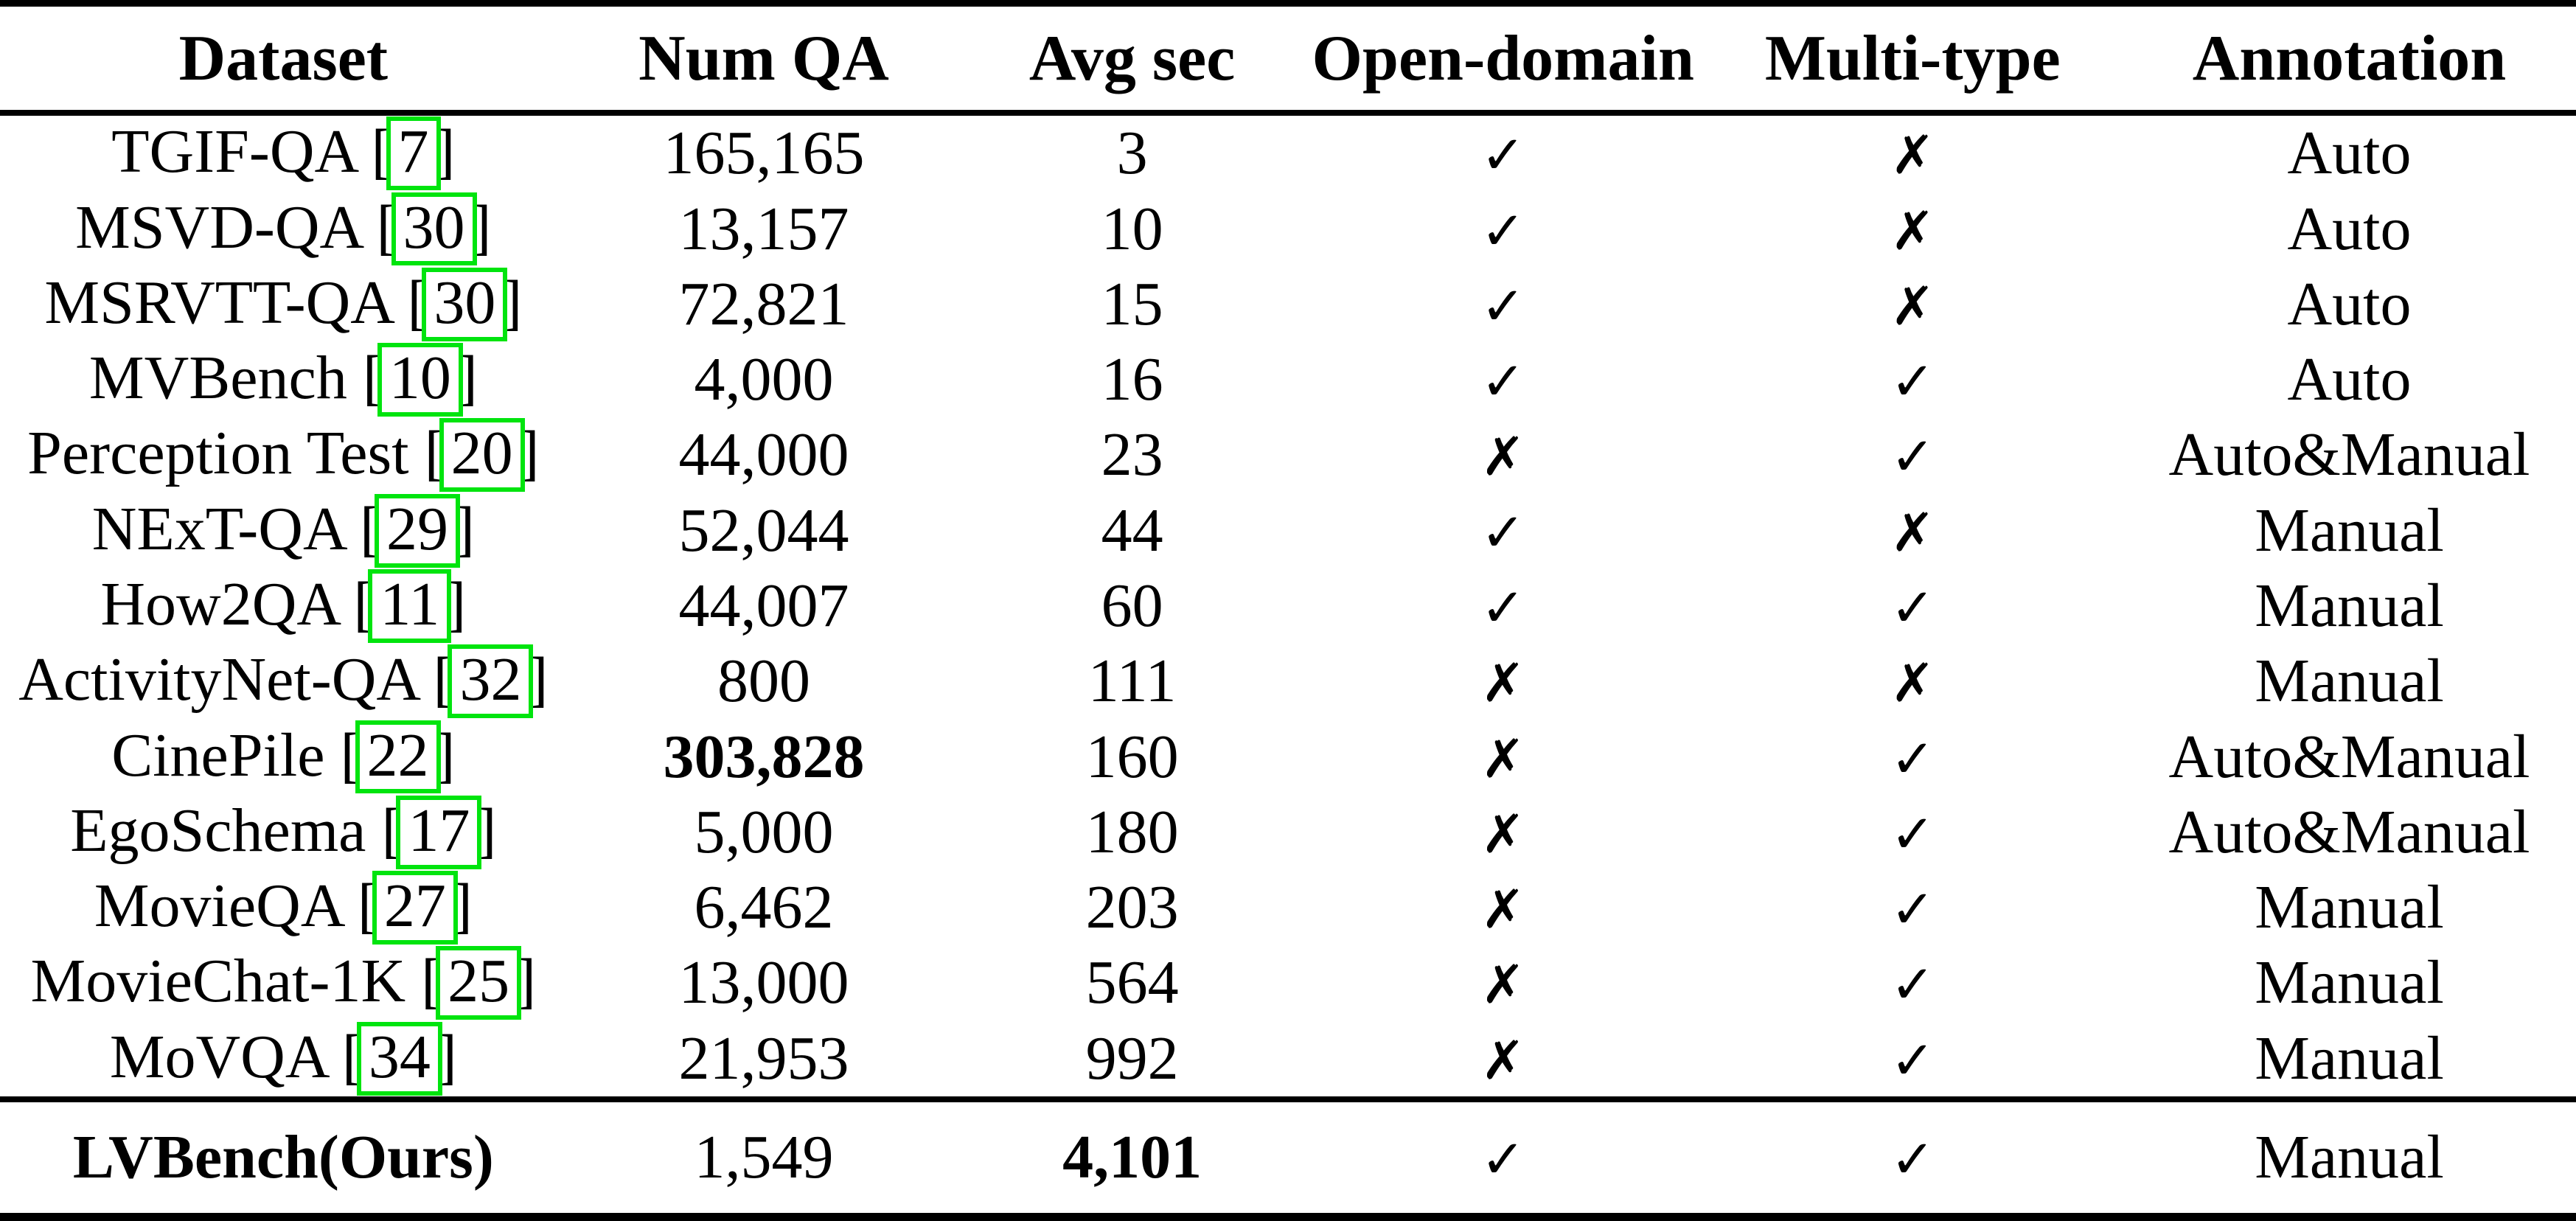  I want to click on citation-link: 7, so click(413, 153).